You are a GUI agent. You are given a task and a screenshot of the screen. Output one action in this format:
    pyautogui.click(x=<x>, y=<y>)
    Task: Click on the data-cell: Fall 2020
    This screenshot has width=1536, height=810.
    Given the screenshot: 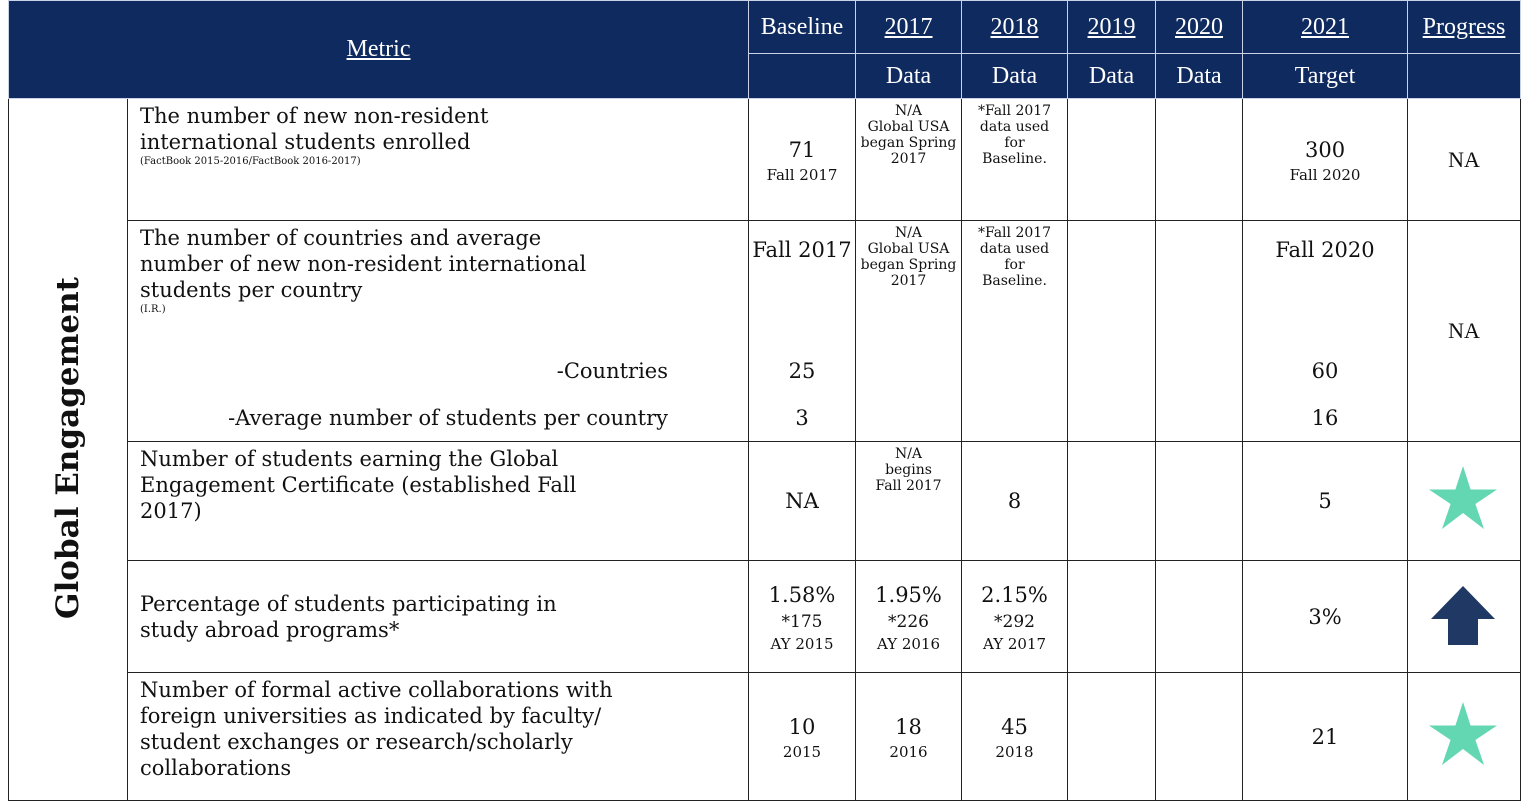 What is the action you would take?
    pyautogui.click(x=1325, y=283)
    